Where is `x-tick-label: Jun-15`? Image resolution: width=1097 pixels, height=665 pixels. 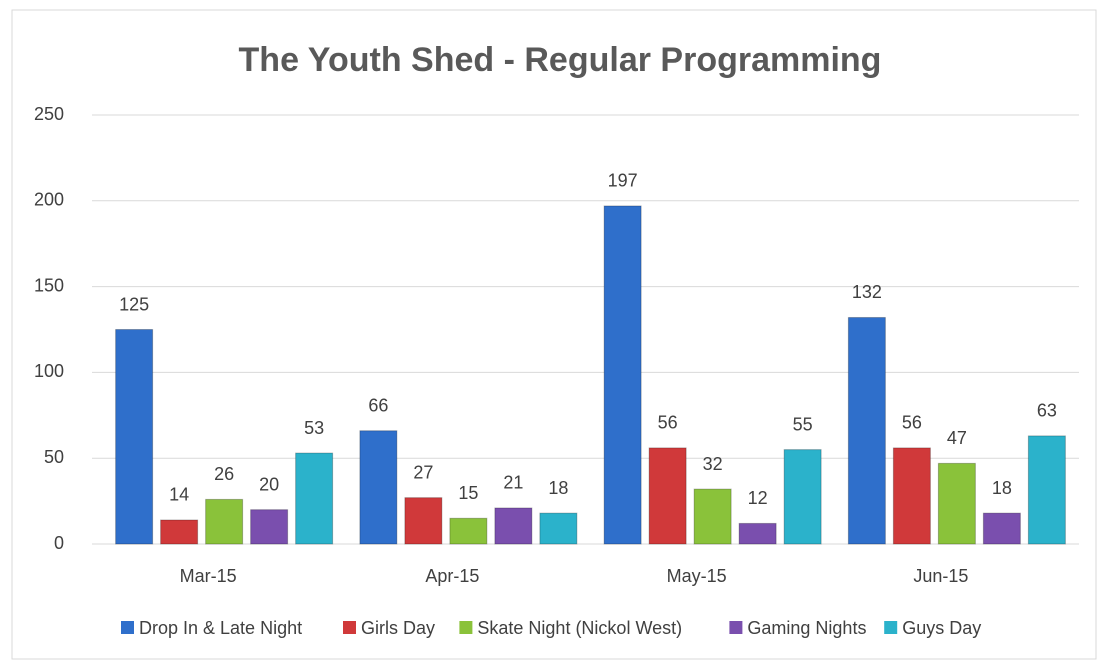
x-tick-label: Jun-15 is located at coordinates (940, 576).